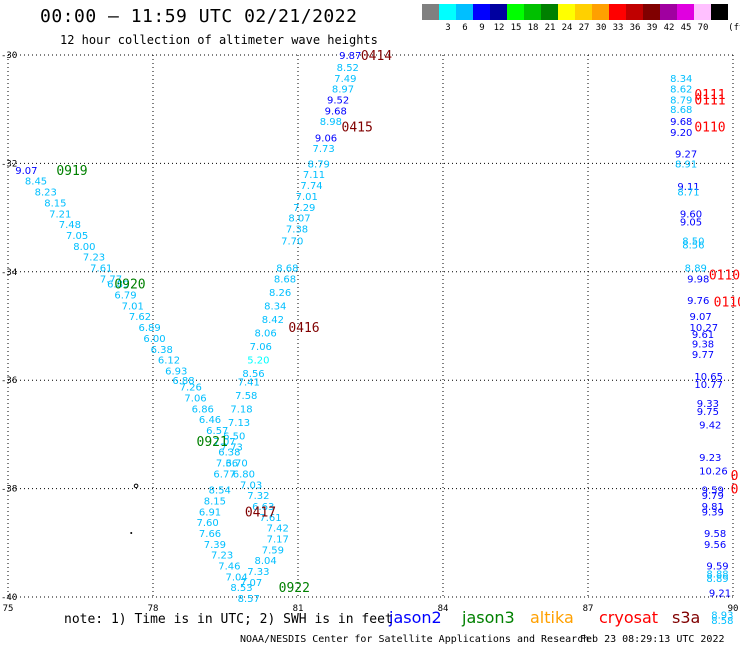 This screenshot has width=740, height=650. What do you see at coordinates (191, 388) in the screenshot?
I see `wave-height-value: 7.26` at bounding box center [191, 388].